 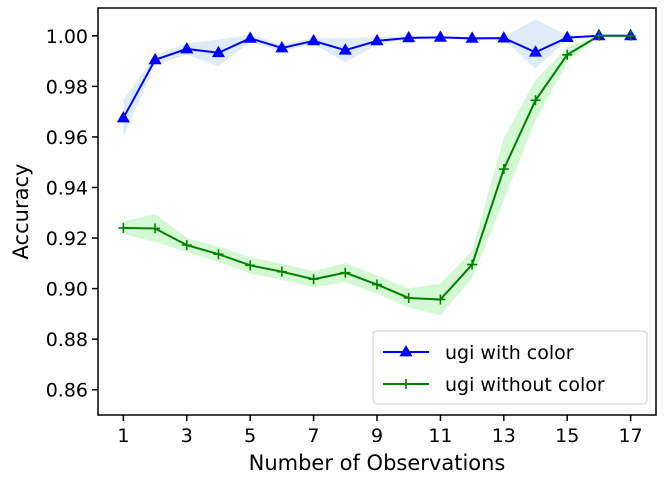 I want to click on x-axis-label: Number of Observations, so click(x=377, y=463).